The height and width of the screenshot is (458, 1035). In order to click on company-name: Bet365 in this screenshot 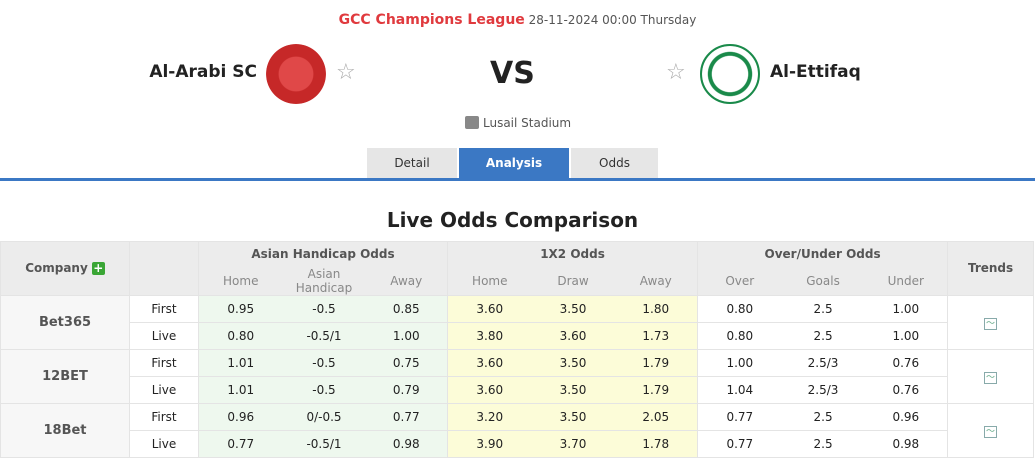, I will do `click(65, 322)`.